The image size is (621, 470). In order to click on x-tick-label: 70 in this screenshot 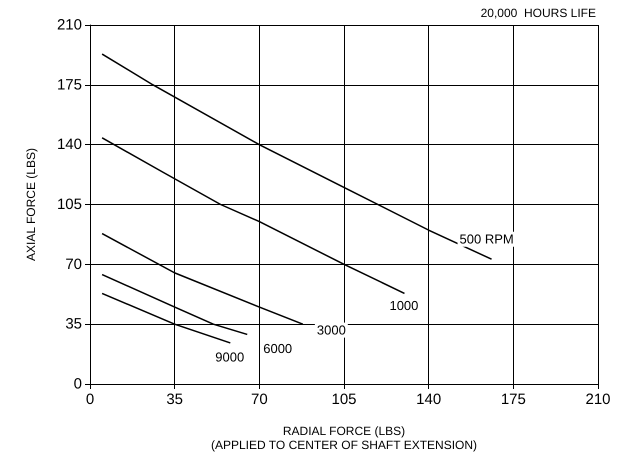, I will do `click(259, 399)`.